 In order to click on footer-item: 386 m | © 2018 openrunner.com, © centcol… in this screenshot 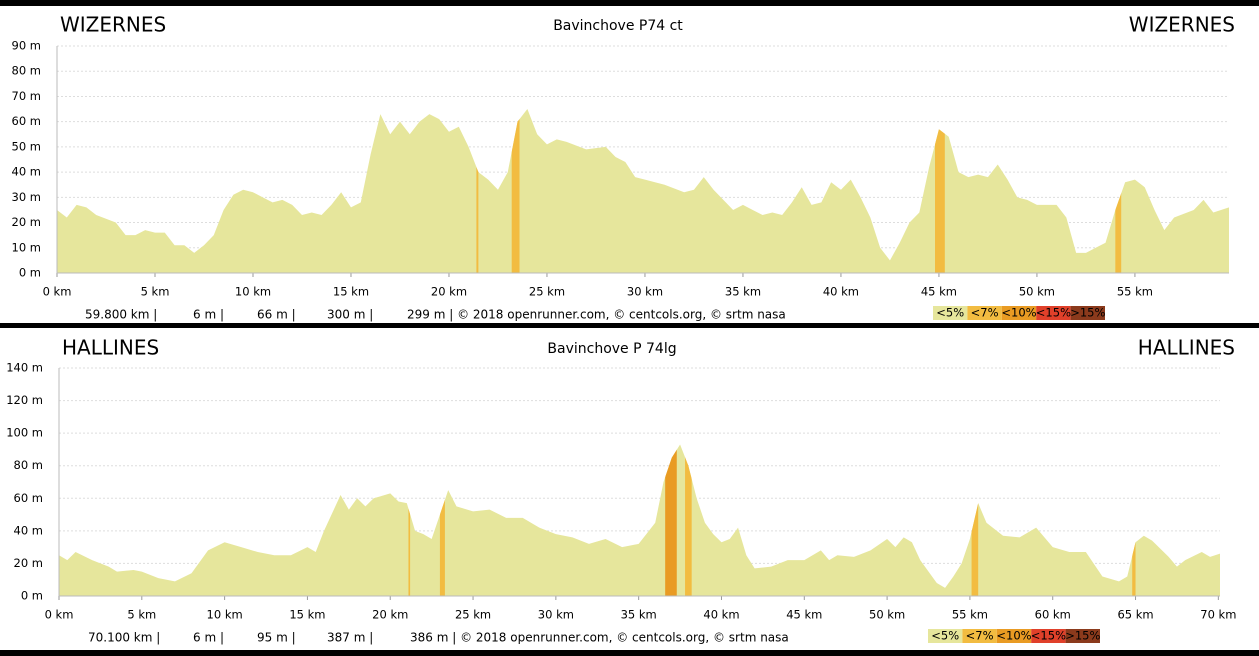, I will do `click(599, 638)`.